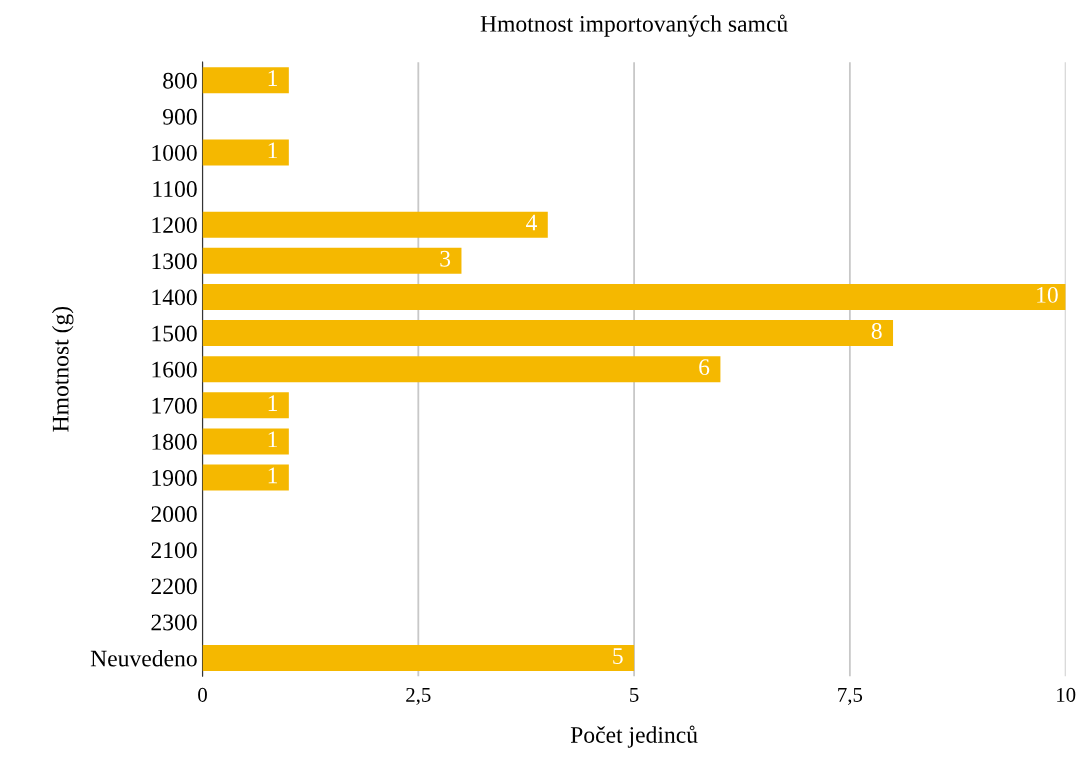 This screenshot has height=758, width=1083. What do you see at coordinates (704, 367) in the screenshot?
I see `data-label: 6` at bounding box center [704, 367].